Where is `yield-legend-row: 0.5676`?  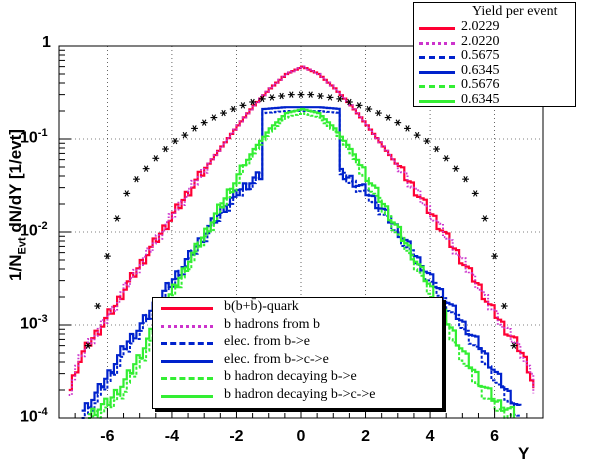 yield-legend-row: 0.5676 is located at coordinates (494, 85).